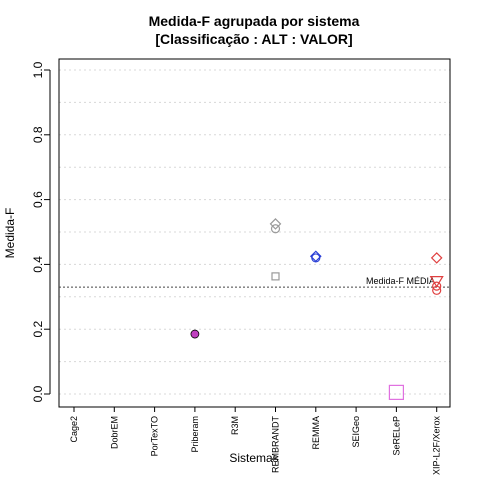  I want to click on x-tick-label: REMBRANDT, so click(276, 445).